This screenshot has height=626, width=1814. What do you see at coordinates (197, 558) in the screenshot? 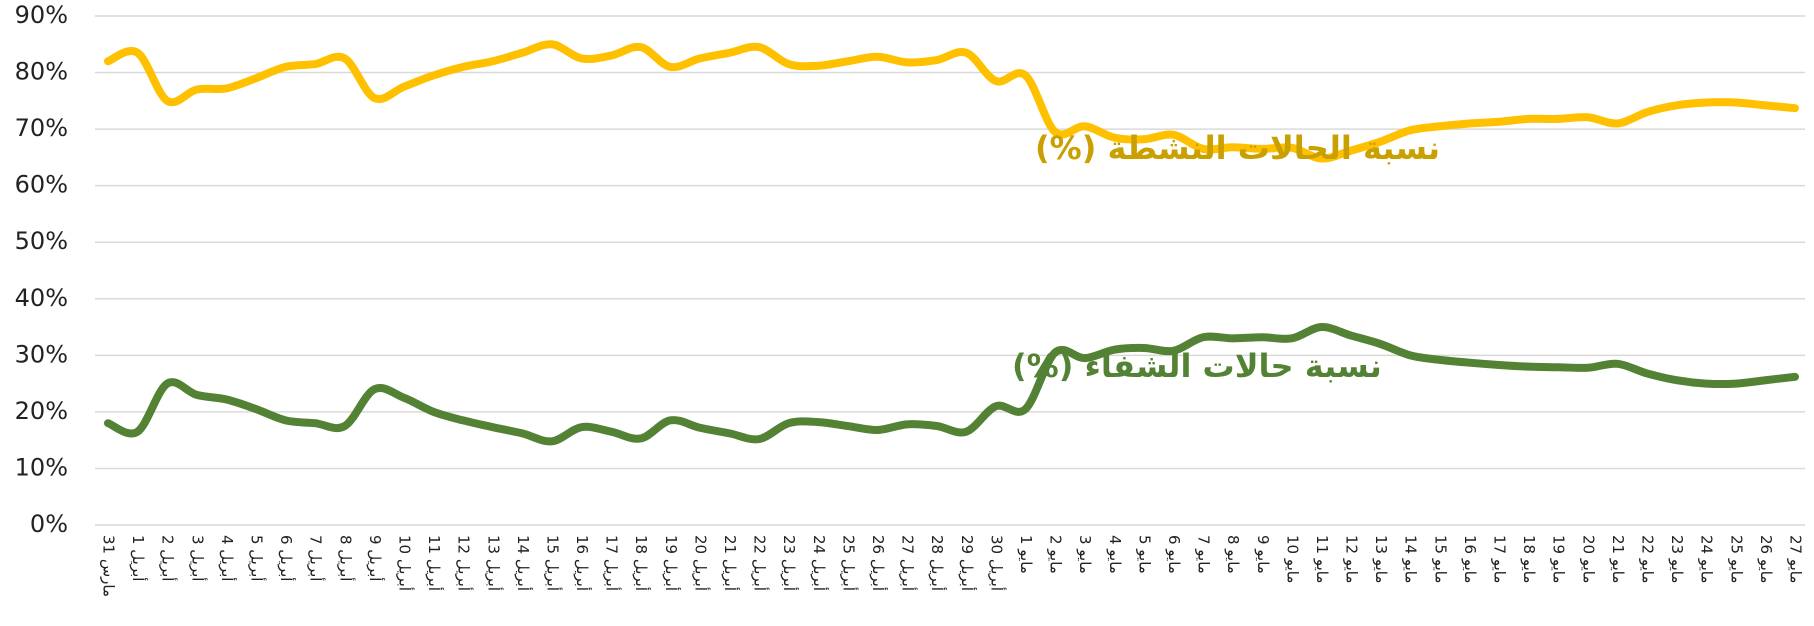
I see `x-tick-label: 3 أبريل` at bounding box center [197, 558].